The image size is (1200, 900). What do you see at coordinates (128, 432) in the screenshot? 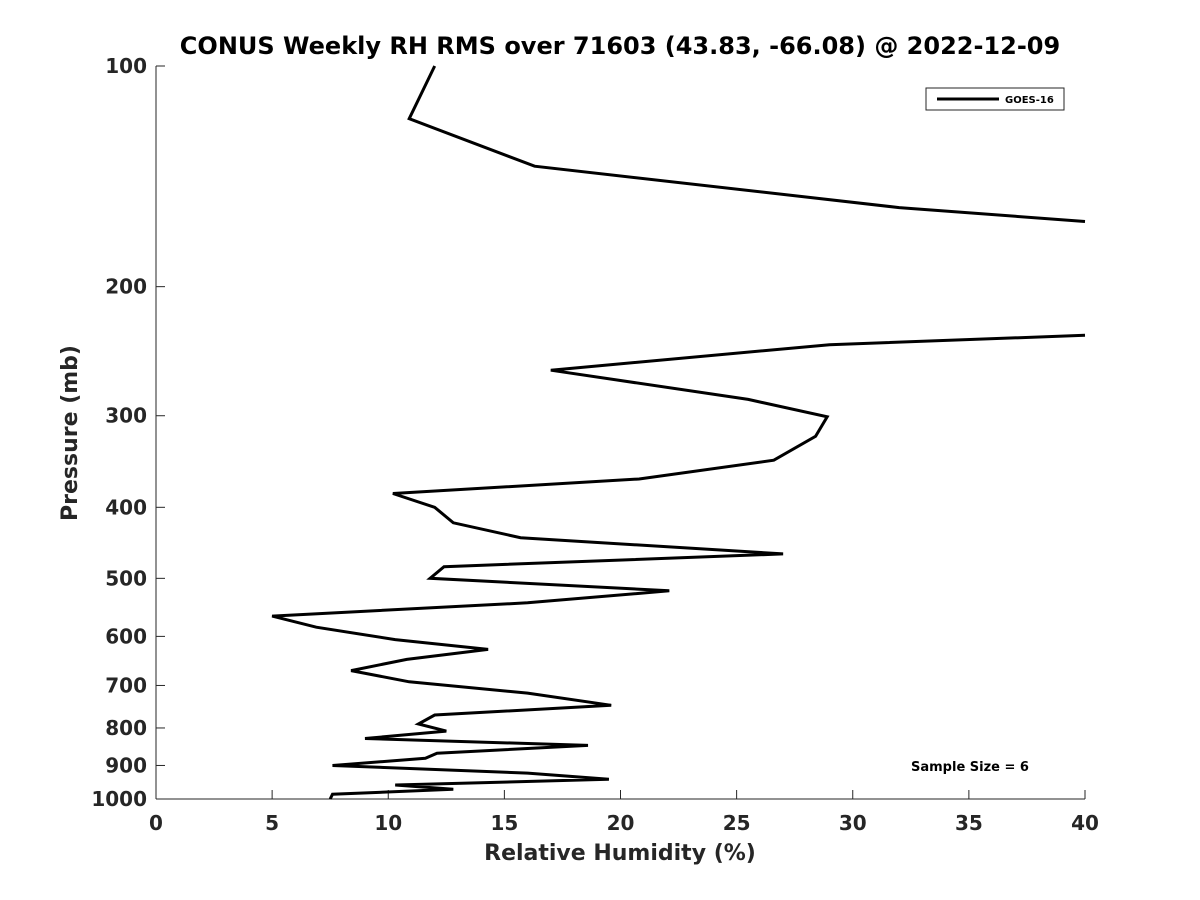
I see `y-axis-ticks: 100 200 300 400 500 600 700 800 900 1000` at bounding box center [128, 432].